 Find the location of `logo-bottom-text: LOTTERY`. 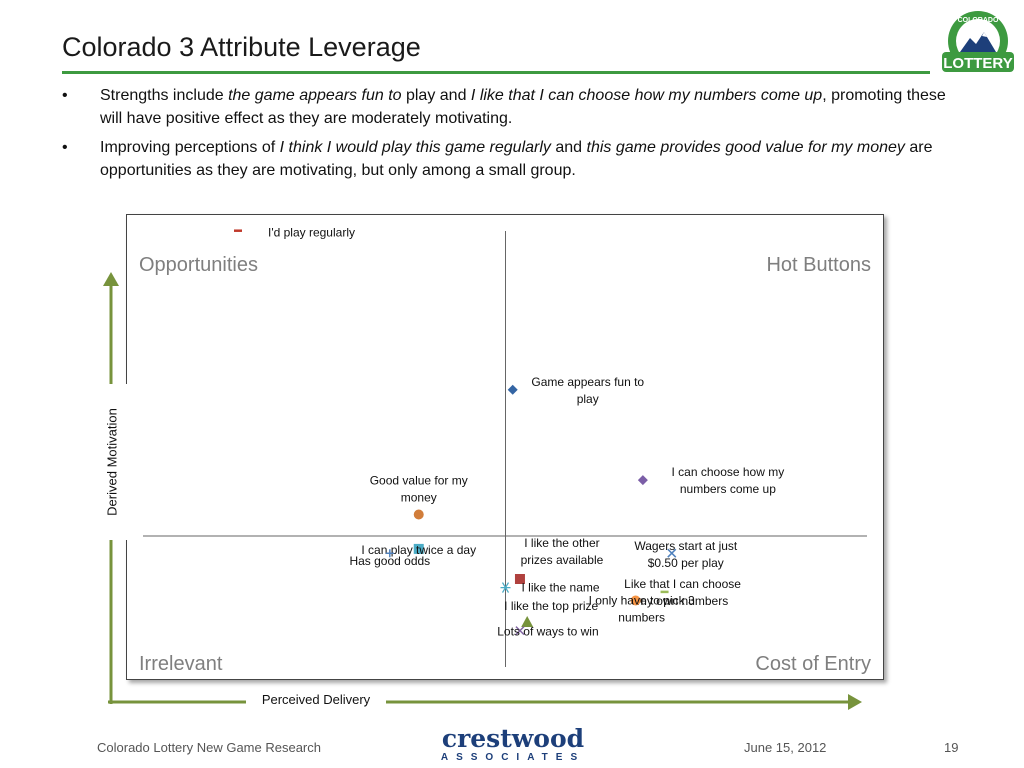

logo-bottom-text: LOTTERY is located at coordinates (977, 63).